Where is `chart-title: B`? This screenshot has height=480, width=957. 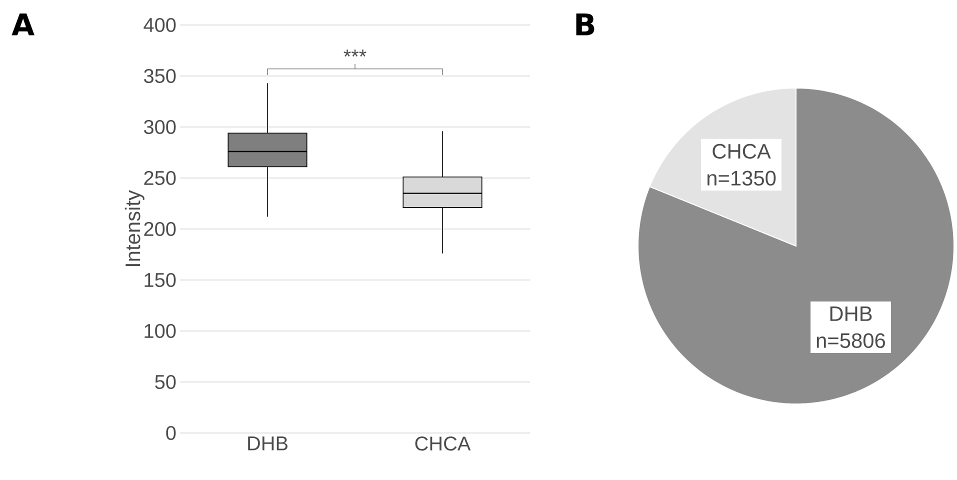 chart-title: B is located at coordinates (585, 25).